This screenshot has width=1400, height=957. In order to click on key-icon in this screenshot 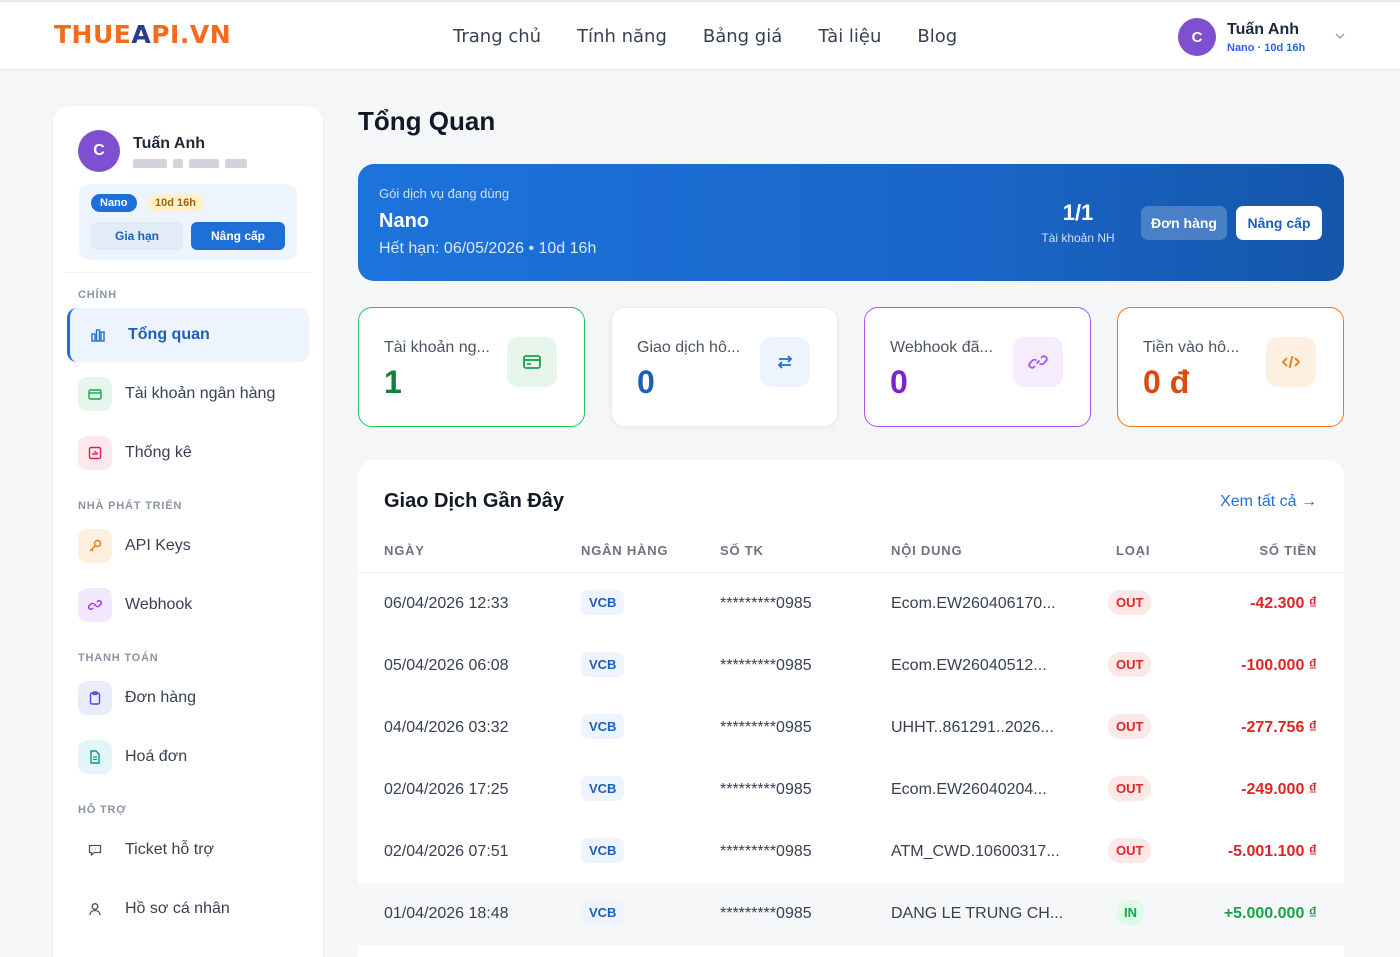, I will do `click(95, 546)`.